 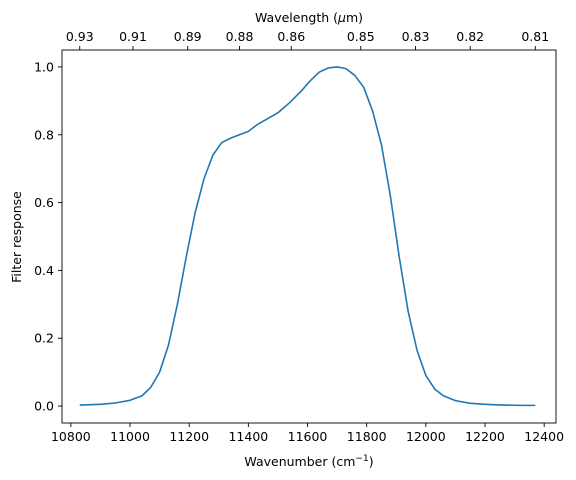 I want to click on top-tick-label: 0.88, so click(x=240, y=36).